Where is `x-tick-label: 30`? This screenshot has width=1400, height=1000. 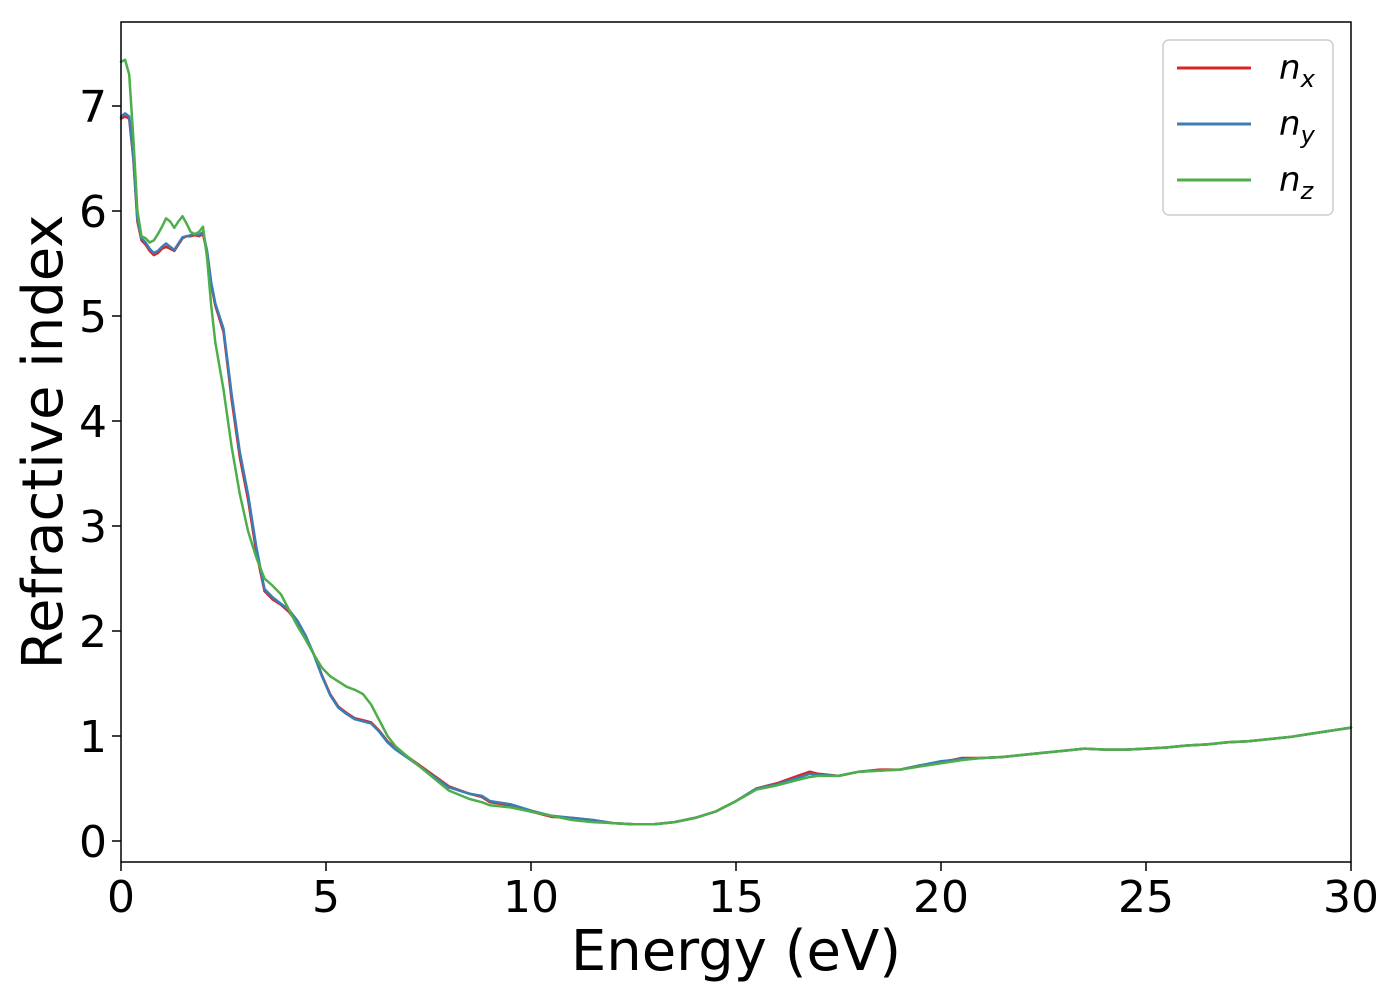
x-tick-label: 30 is located at coordinates (1351, 897).